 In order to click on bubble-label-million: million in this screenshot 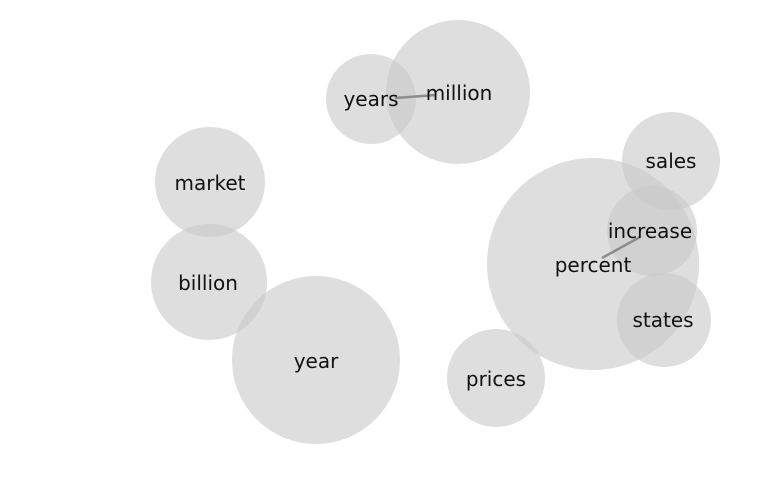, I will do `click(459, 93)`.